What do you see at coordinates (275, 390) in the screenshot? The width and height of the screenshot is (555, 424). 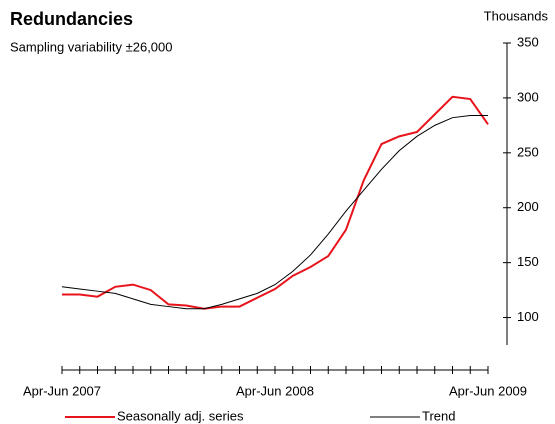 I see `x-tick-label: Apr-Jun 2008` at bounding box center [275, 390].